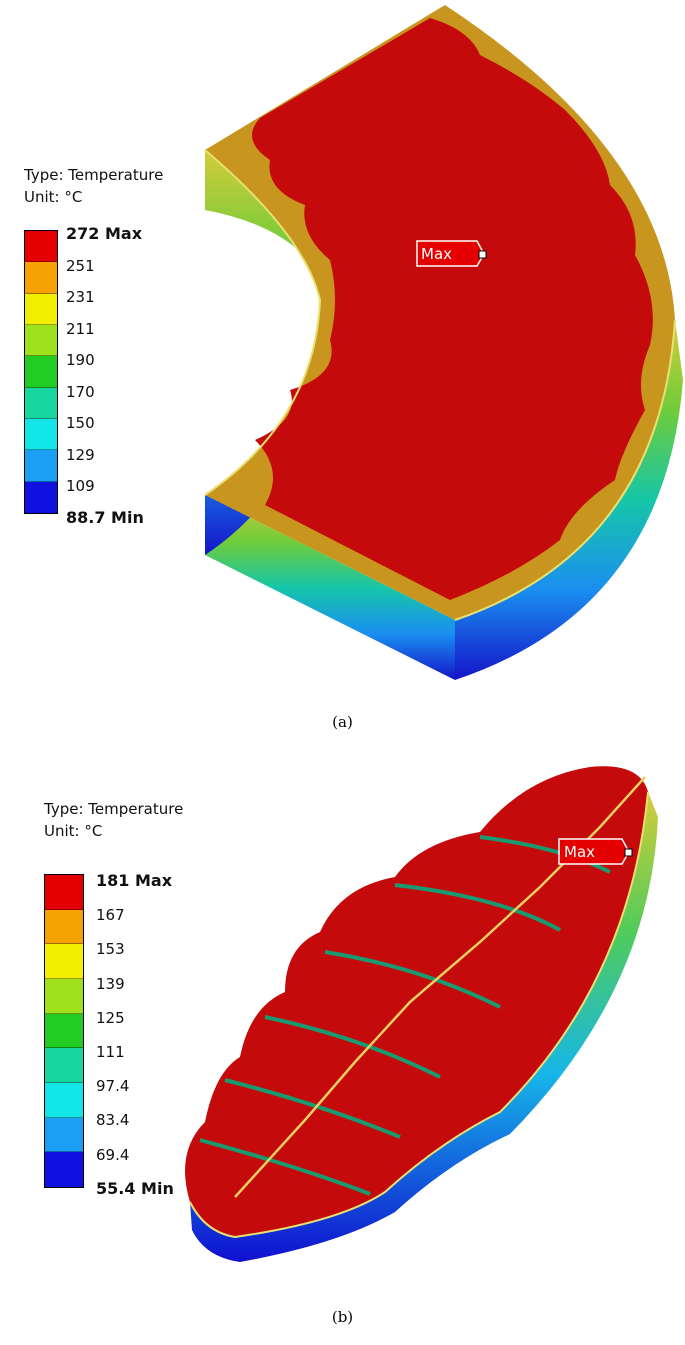 This screenshot has height=1345, width=685. Describe the element at coordinates (104, 233) in the screenshot. I see `scale-tick-label: 272 Max` at that location.